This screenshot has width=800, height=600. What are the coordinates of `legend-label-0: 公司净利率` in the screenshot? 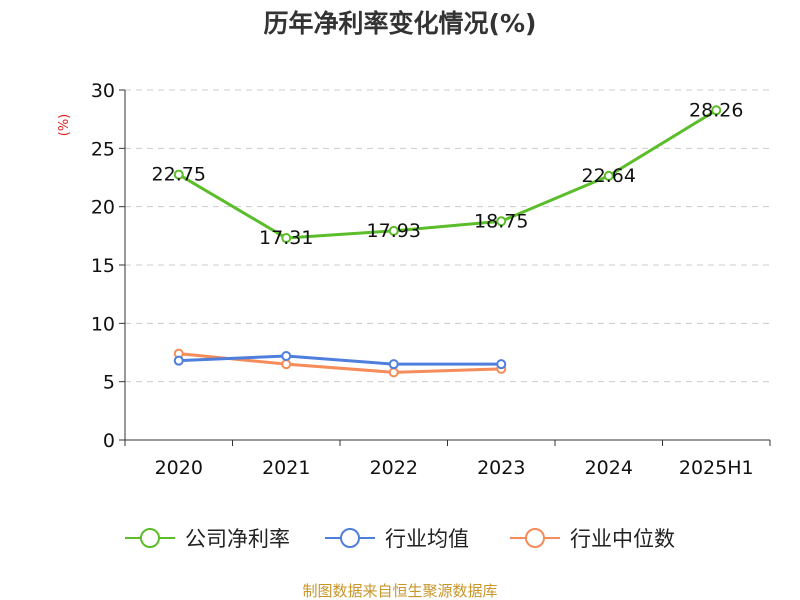 It's located at (237, 539).